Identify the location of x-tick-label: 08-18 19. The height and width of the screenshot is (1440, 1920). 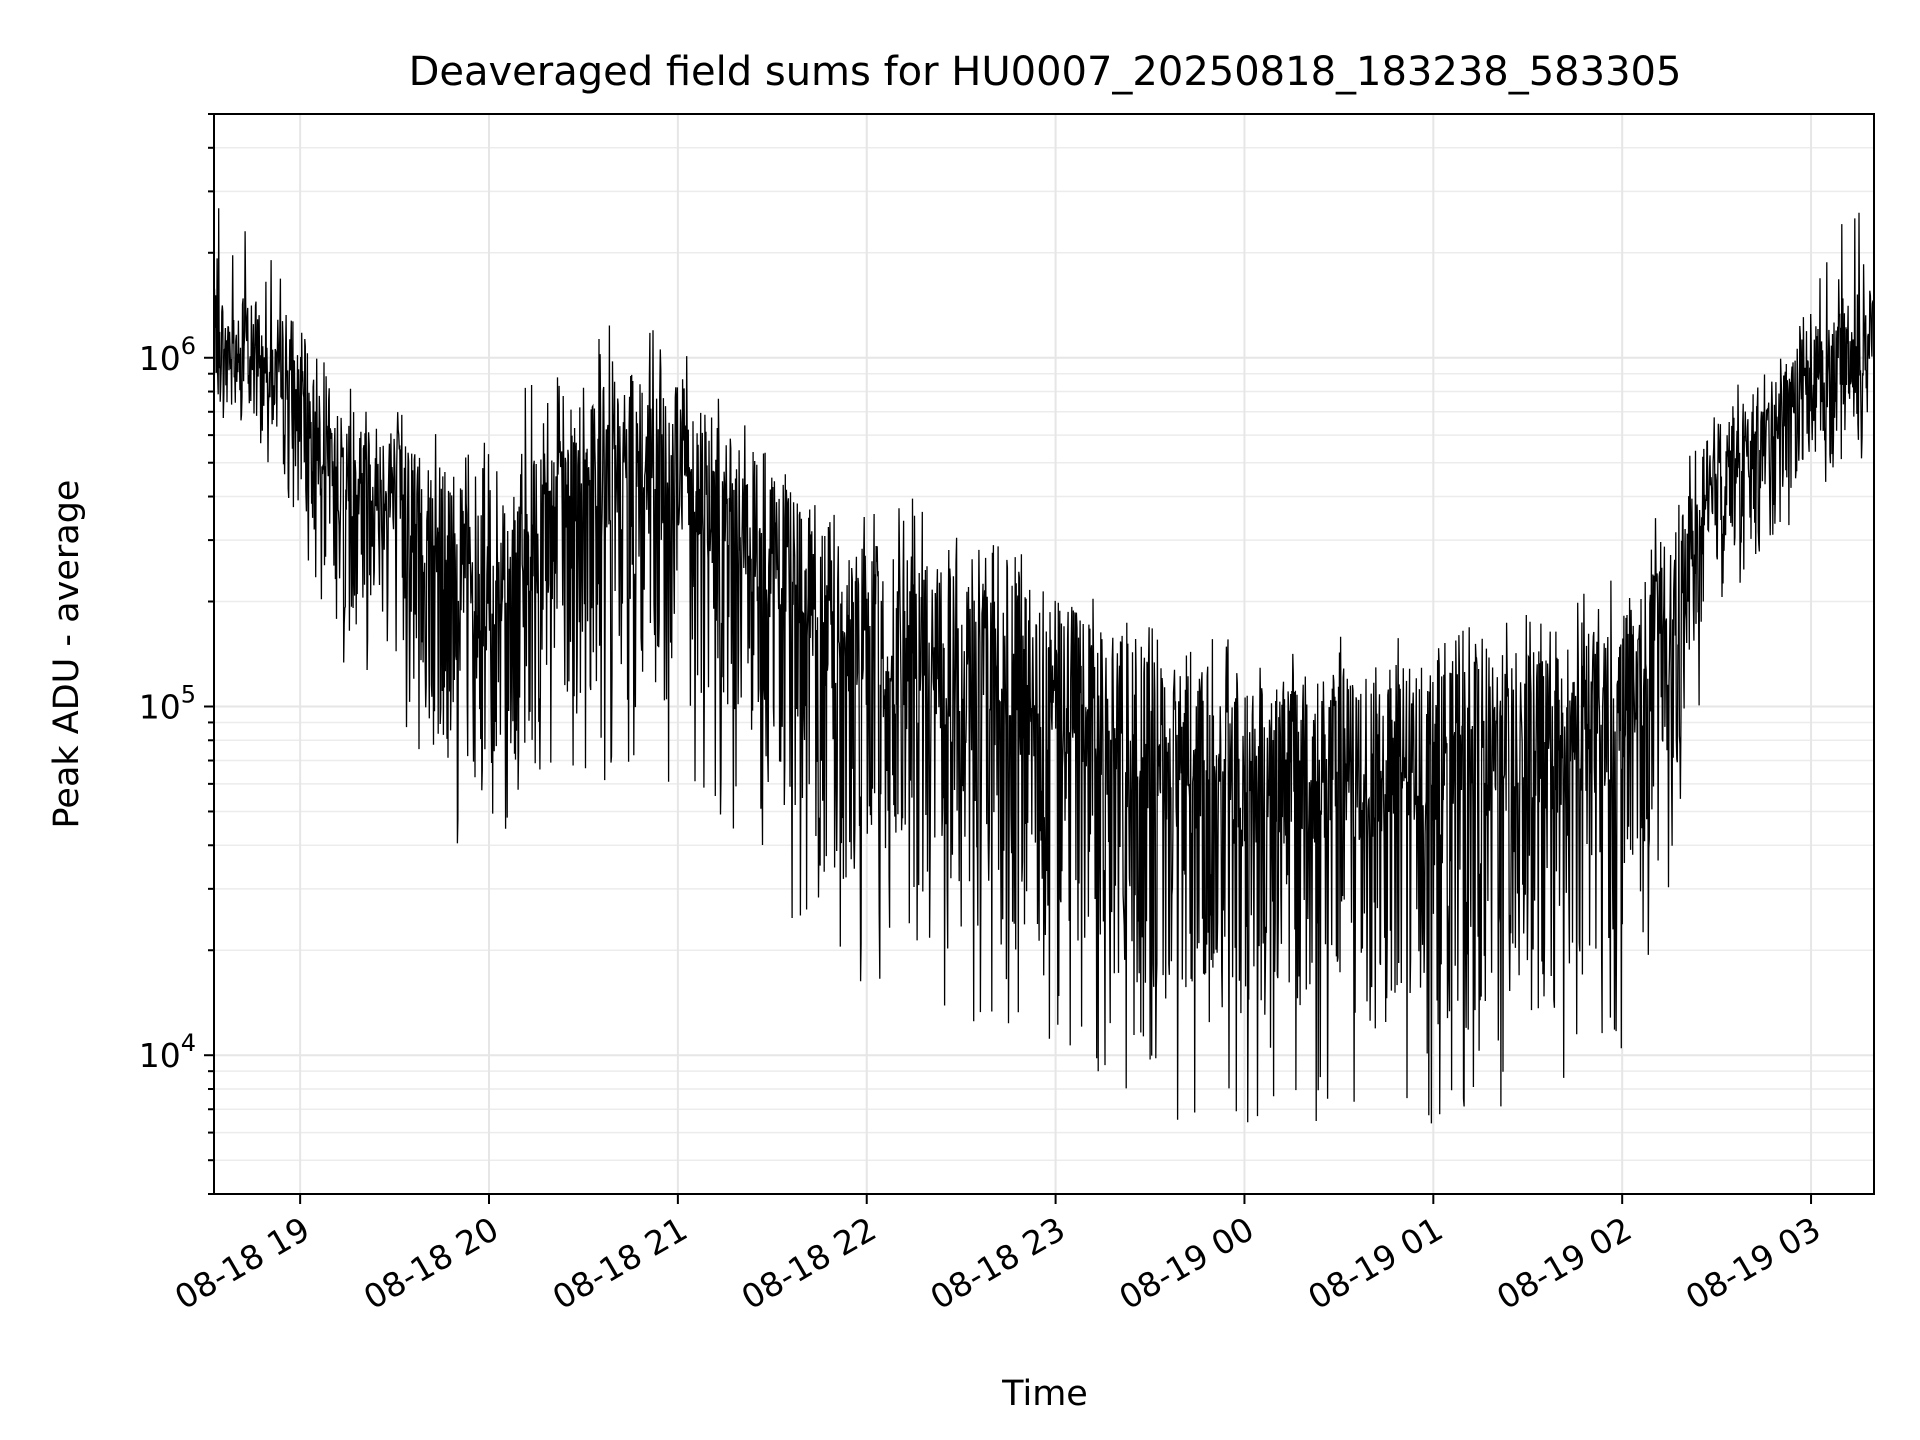
(242, 1263).